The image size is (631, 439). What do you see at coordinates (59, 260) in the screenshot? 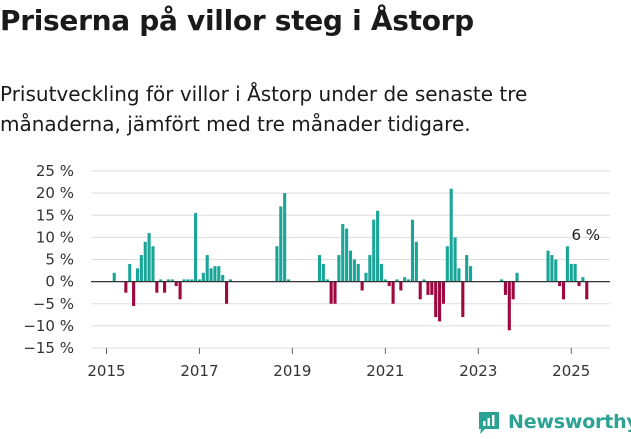
I see `y-tick-label: 5 %` at bounding box center [59, 260].